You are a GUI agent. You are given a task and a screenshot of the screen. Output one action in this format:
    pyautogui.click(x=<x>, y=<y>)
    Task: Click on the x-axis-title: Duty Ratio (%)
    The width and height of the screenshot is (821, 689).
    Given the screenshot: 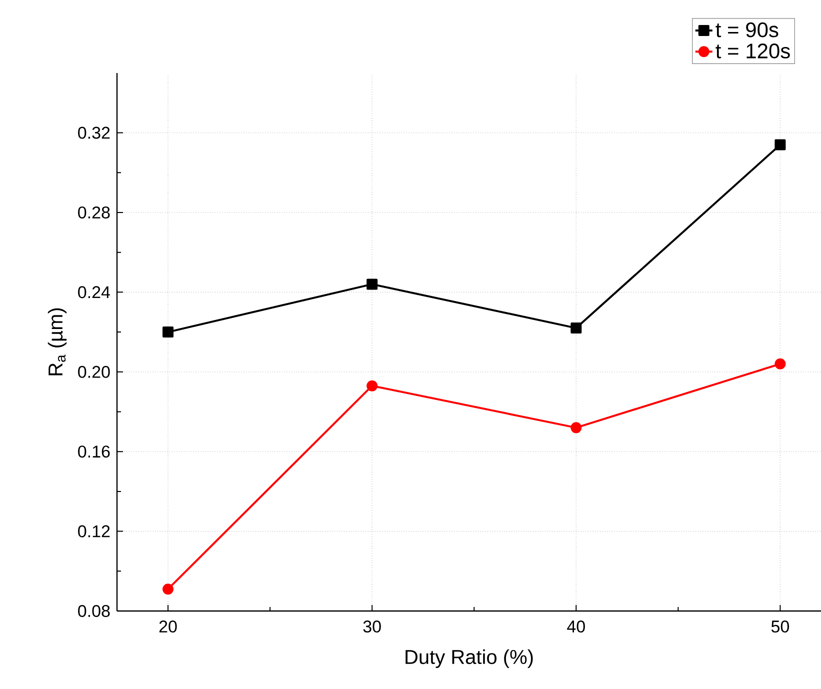 What is the action you would take?
    pyautogui.click(x=469, y=658)
    